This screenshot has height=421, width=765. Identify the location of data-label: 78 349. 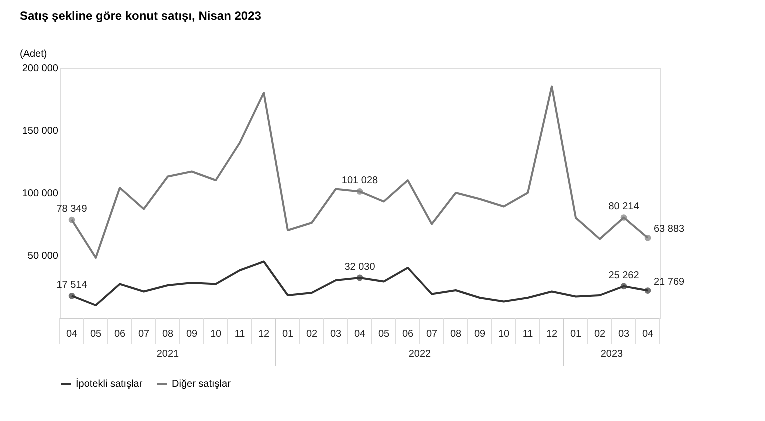
(72, 210).